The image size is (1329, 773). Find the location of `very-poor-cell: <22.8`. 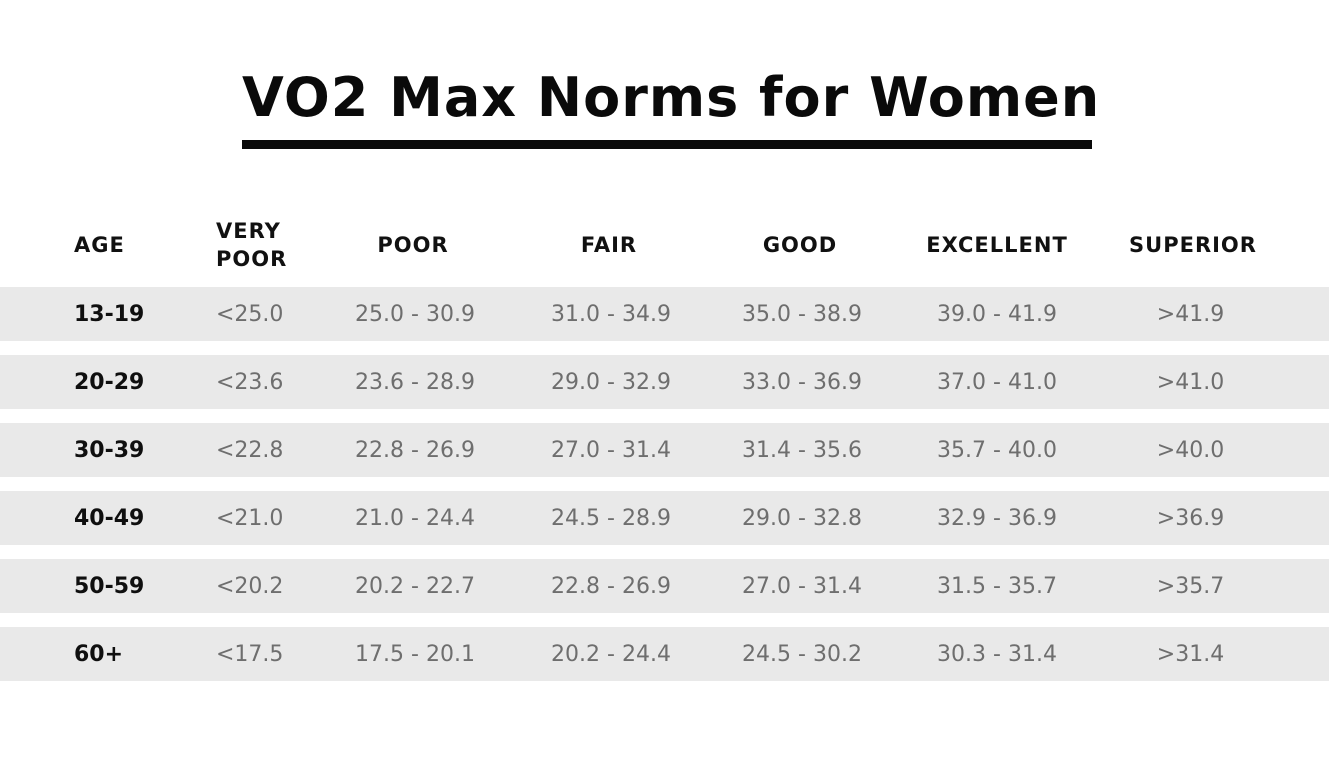

very-poor-cell: <22.8 is located at coordinates (250, 450).